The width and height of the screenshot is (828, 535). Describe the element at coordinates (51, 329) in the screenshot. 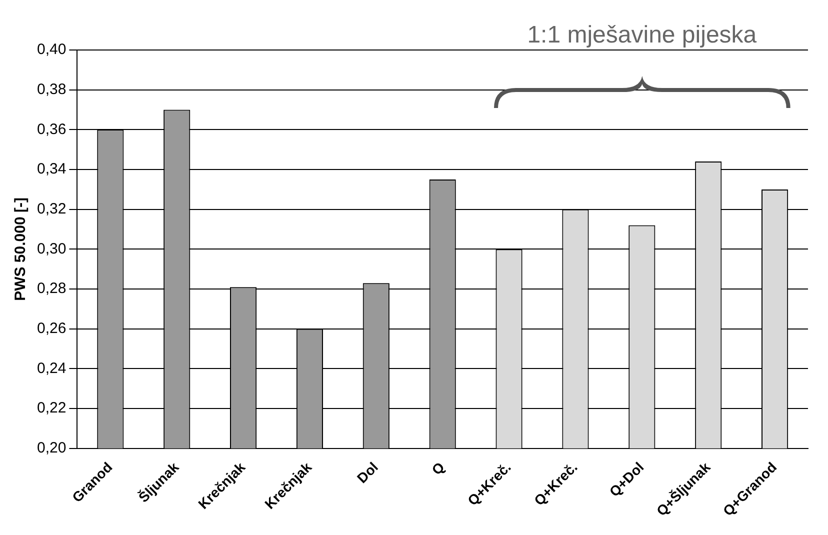

I see `y-tick-label: 0,26` at that location.